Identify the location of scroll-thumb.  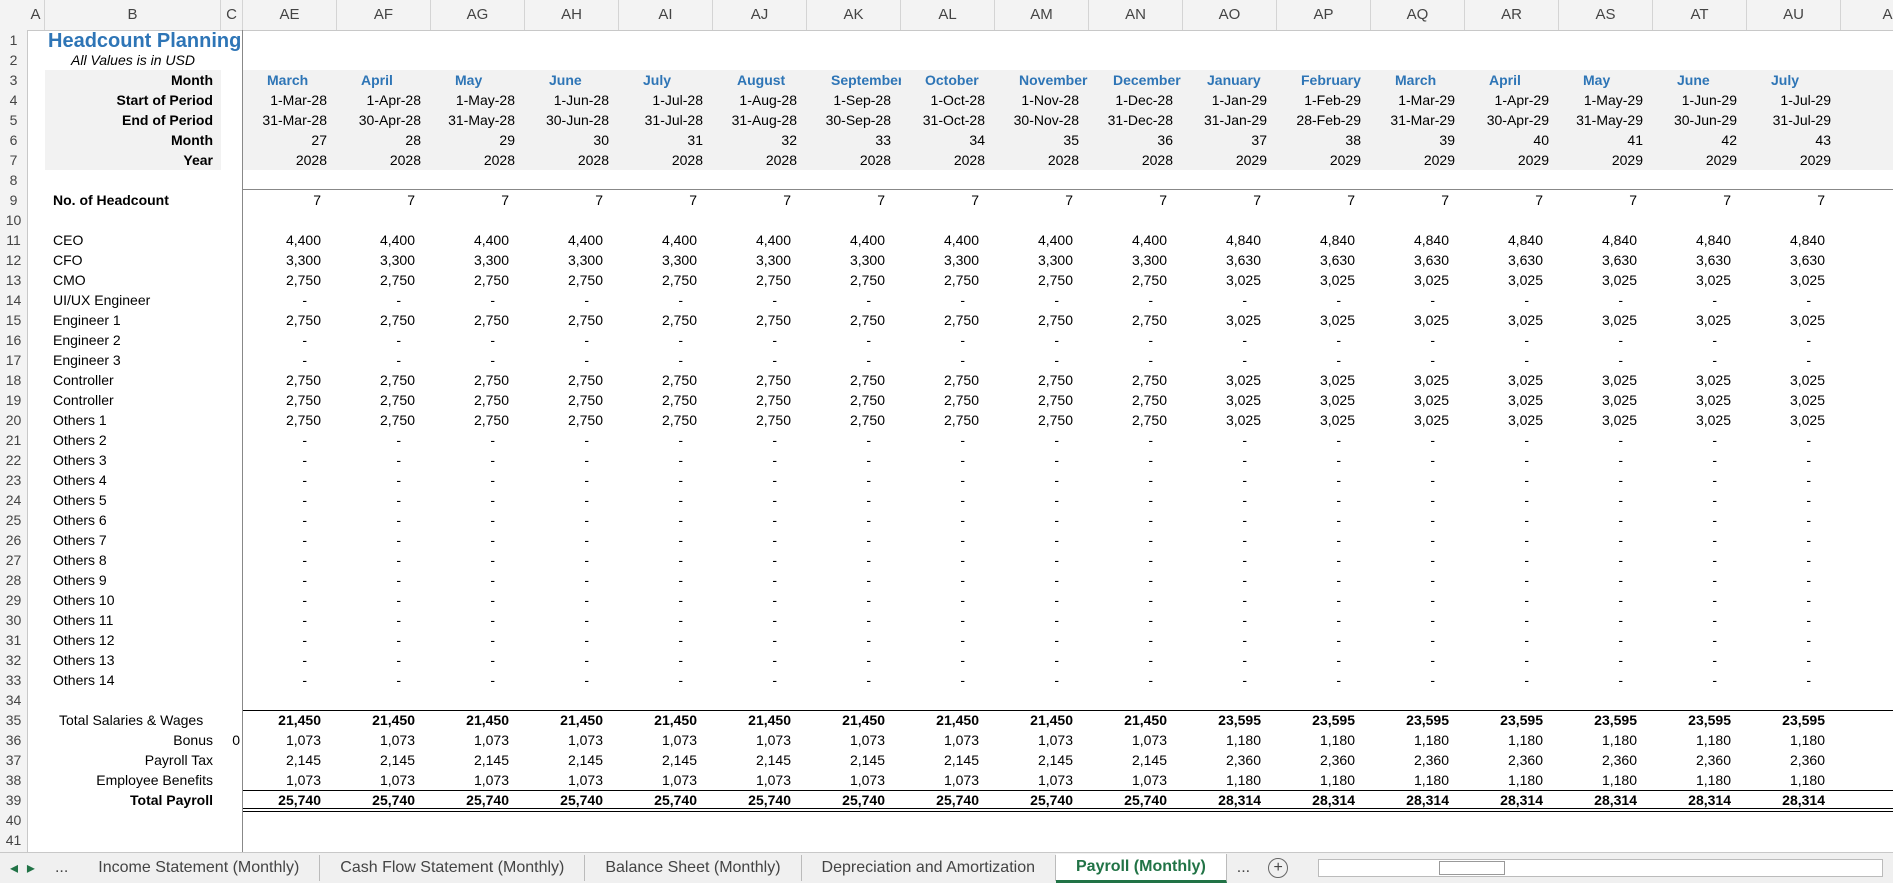
(1472, 868).